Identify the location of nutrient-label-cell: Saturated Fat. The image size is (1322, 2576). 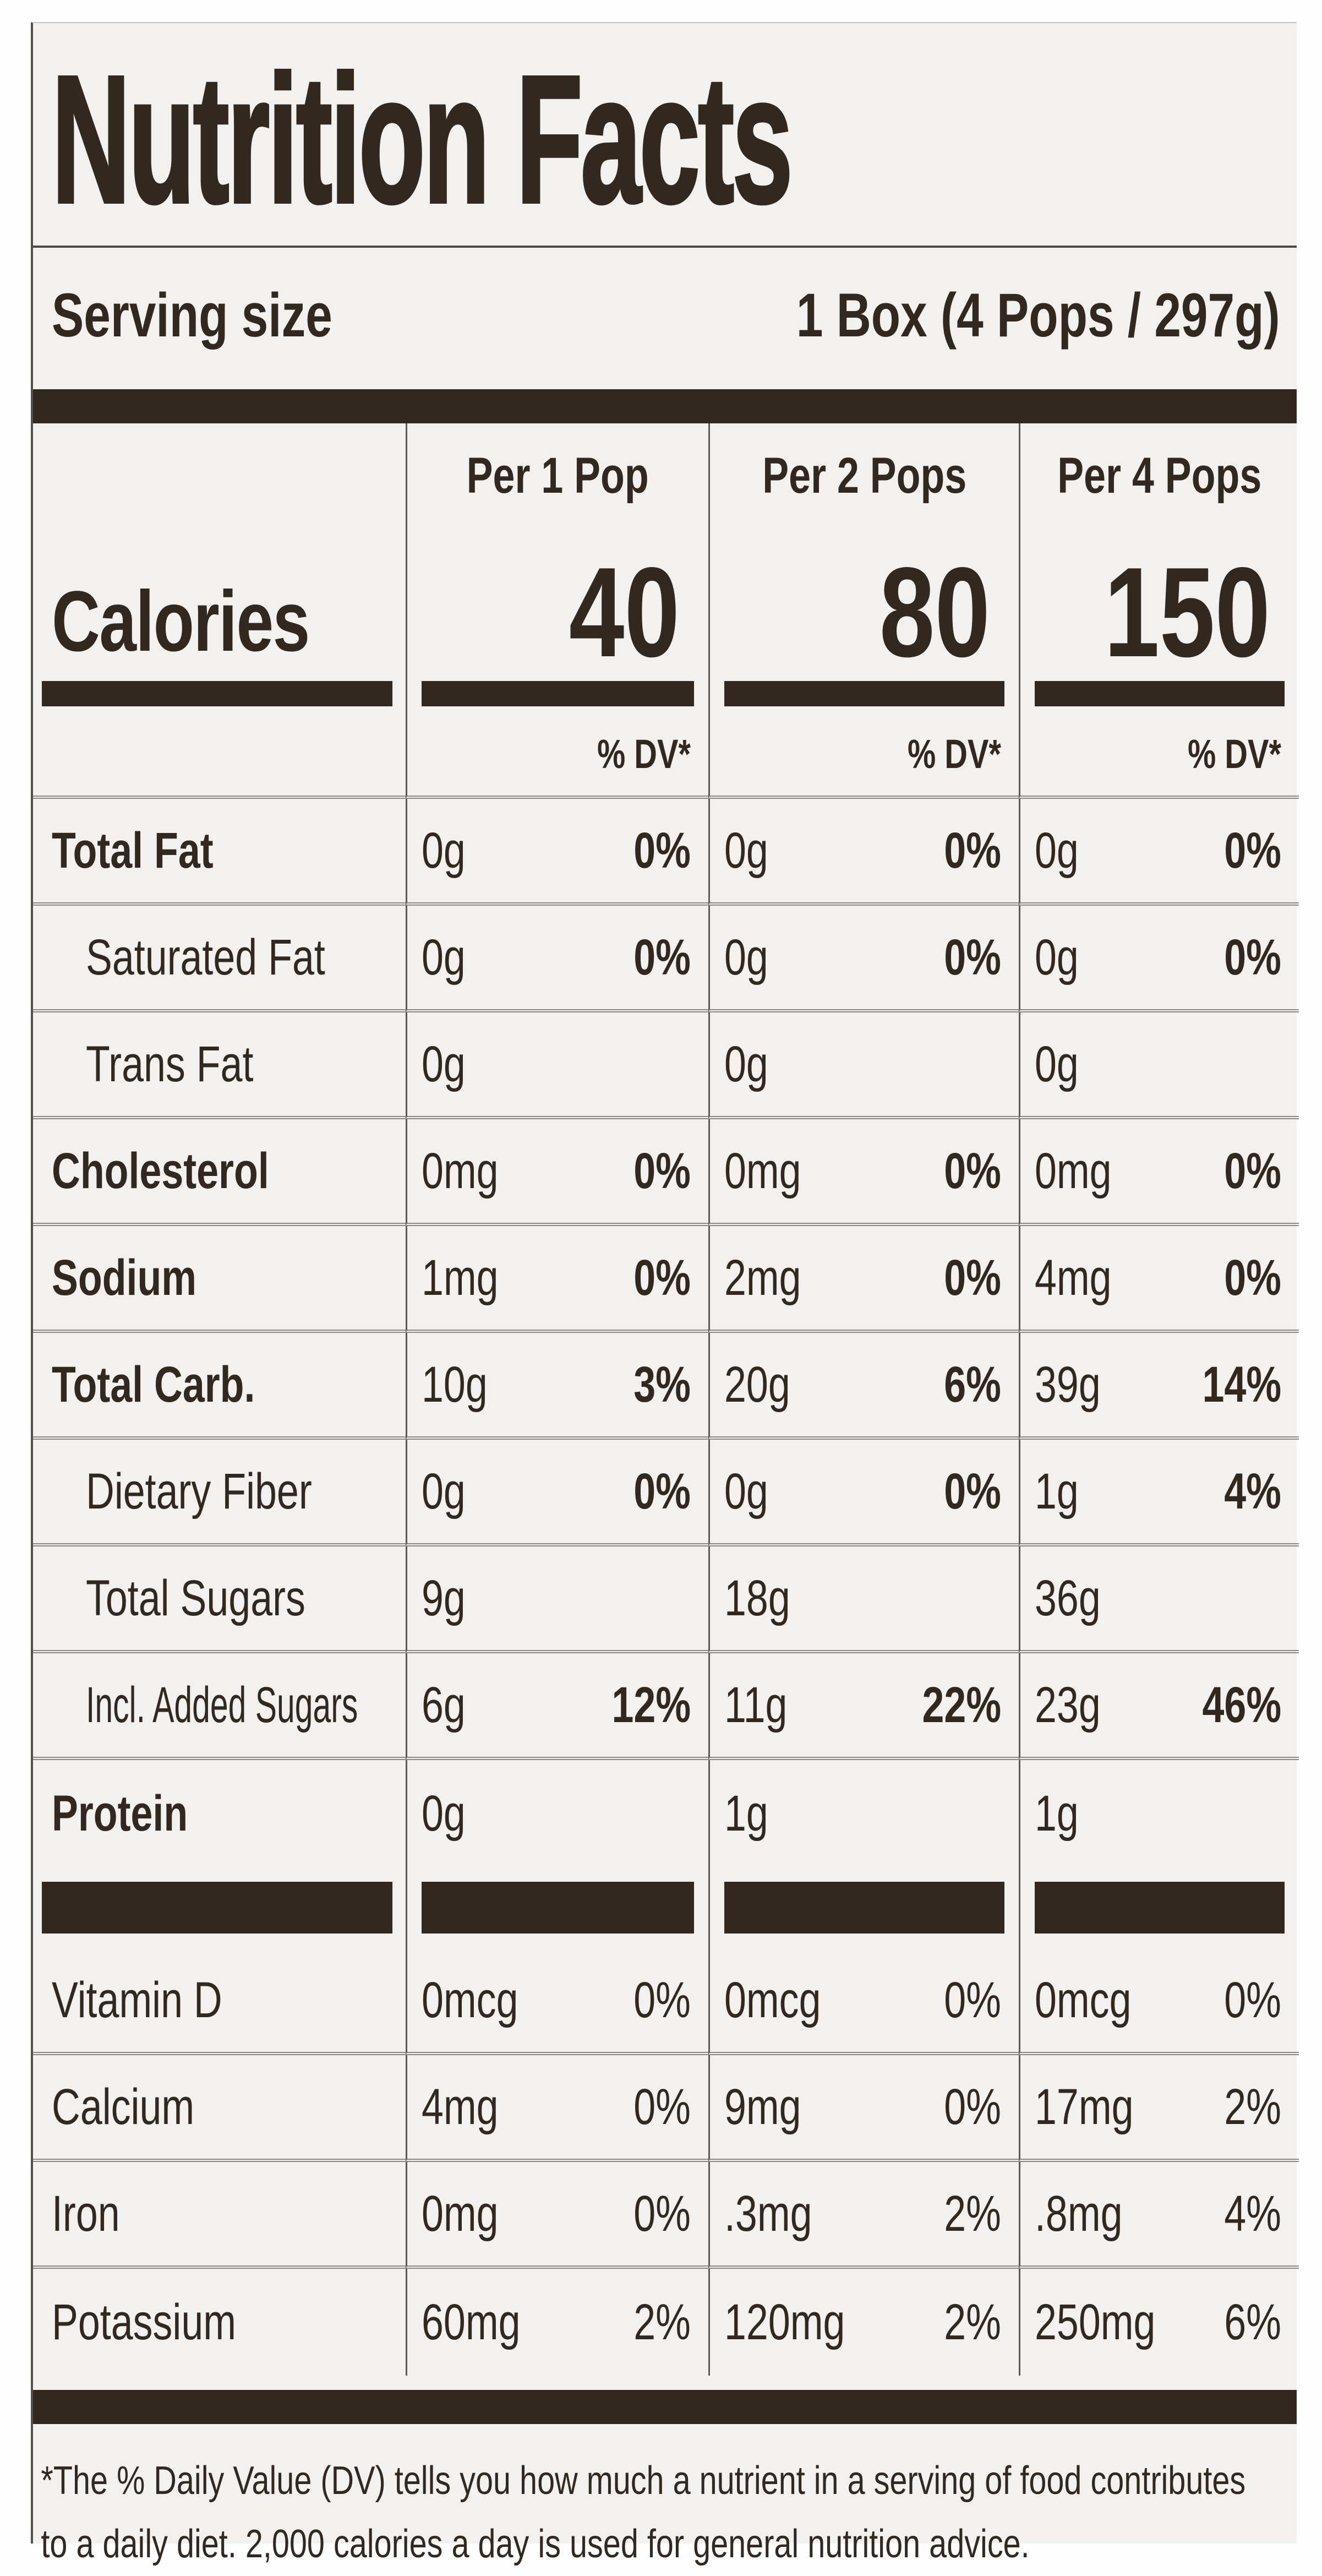
(219, 959).